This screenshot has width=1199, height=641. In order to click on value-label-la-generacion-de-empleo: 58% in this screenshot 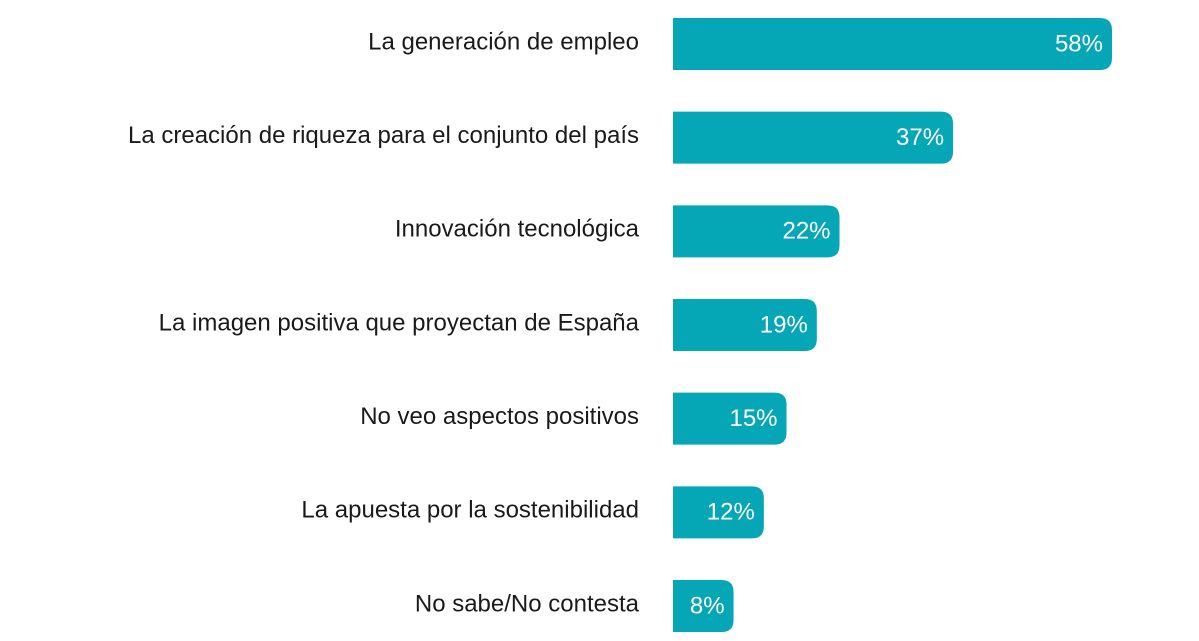, I will do `click(1079, 43)`.